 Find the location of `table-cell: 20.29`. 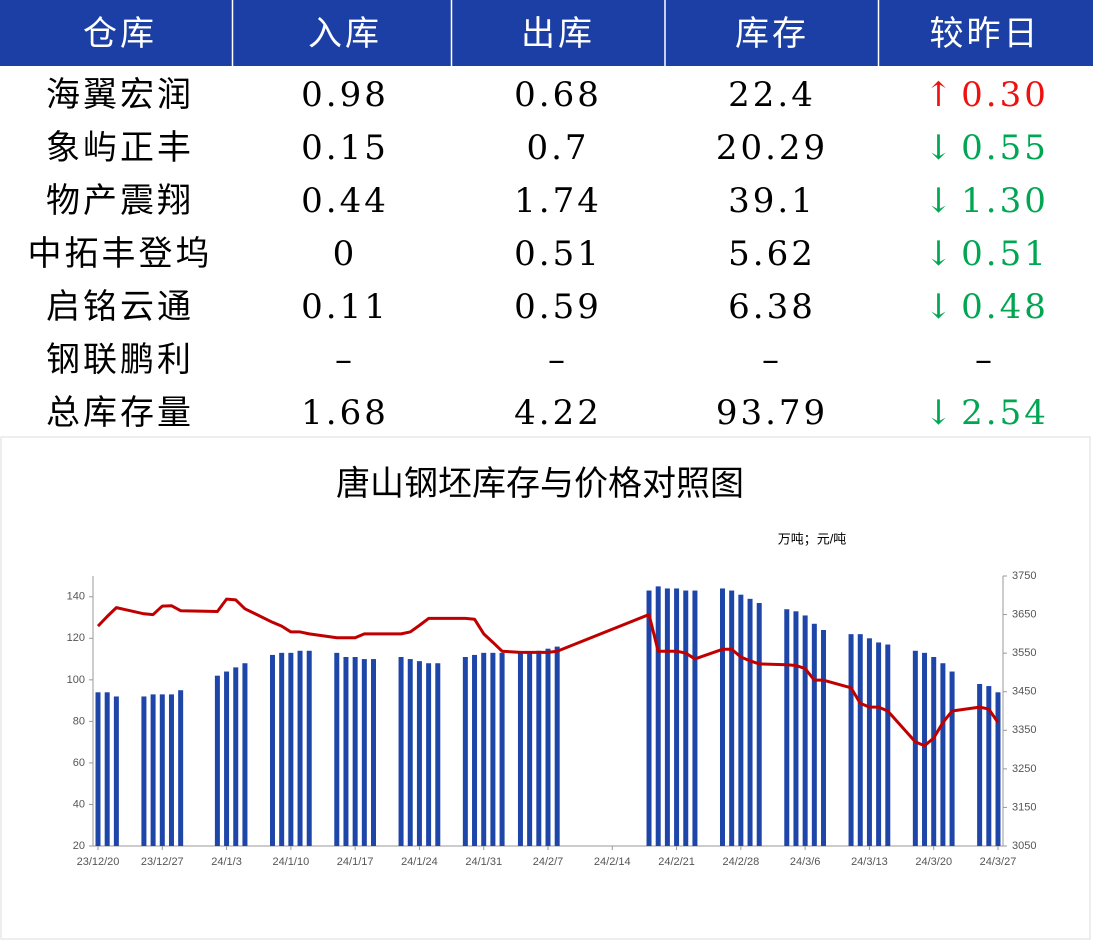

table-cell: 20.29 is located at coordinates (772, 148).